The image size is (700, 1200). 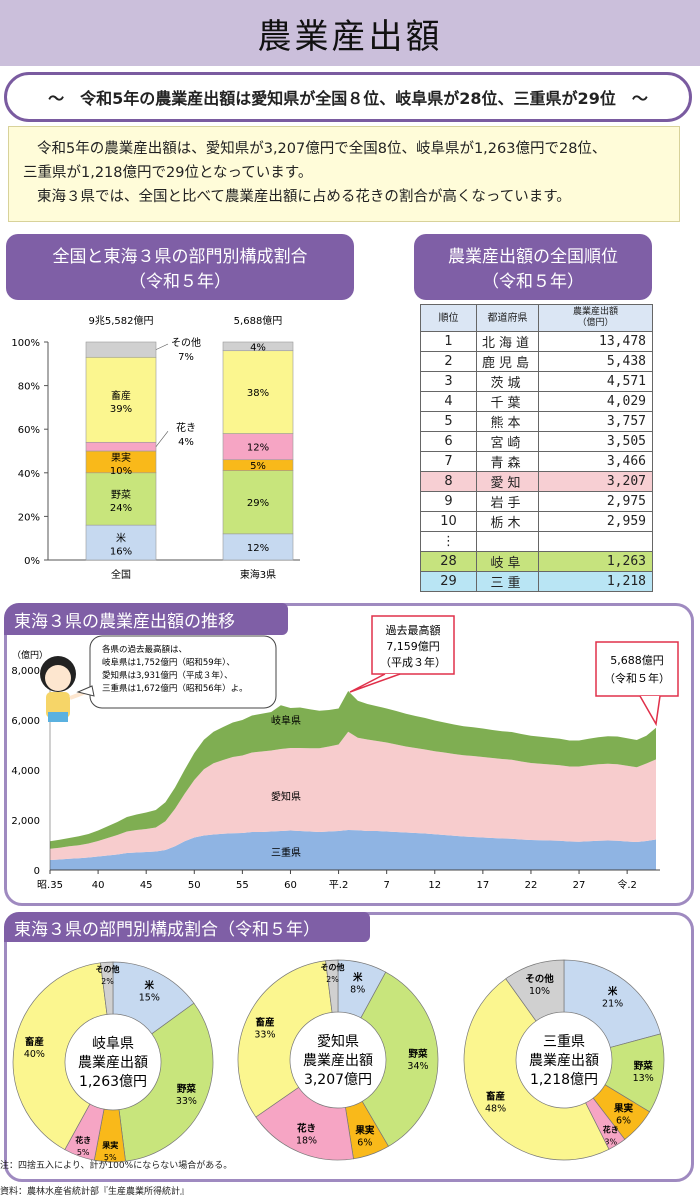 I want to click on bar-value-label: 24%, so click(x=121, y=508).